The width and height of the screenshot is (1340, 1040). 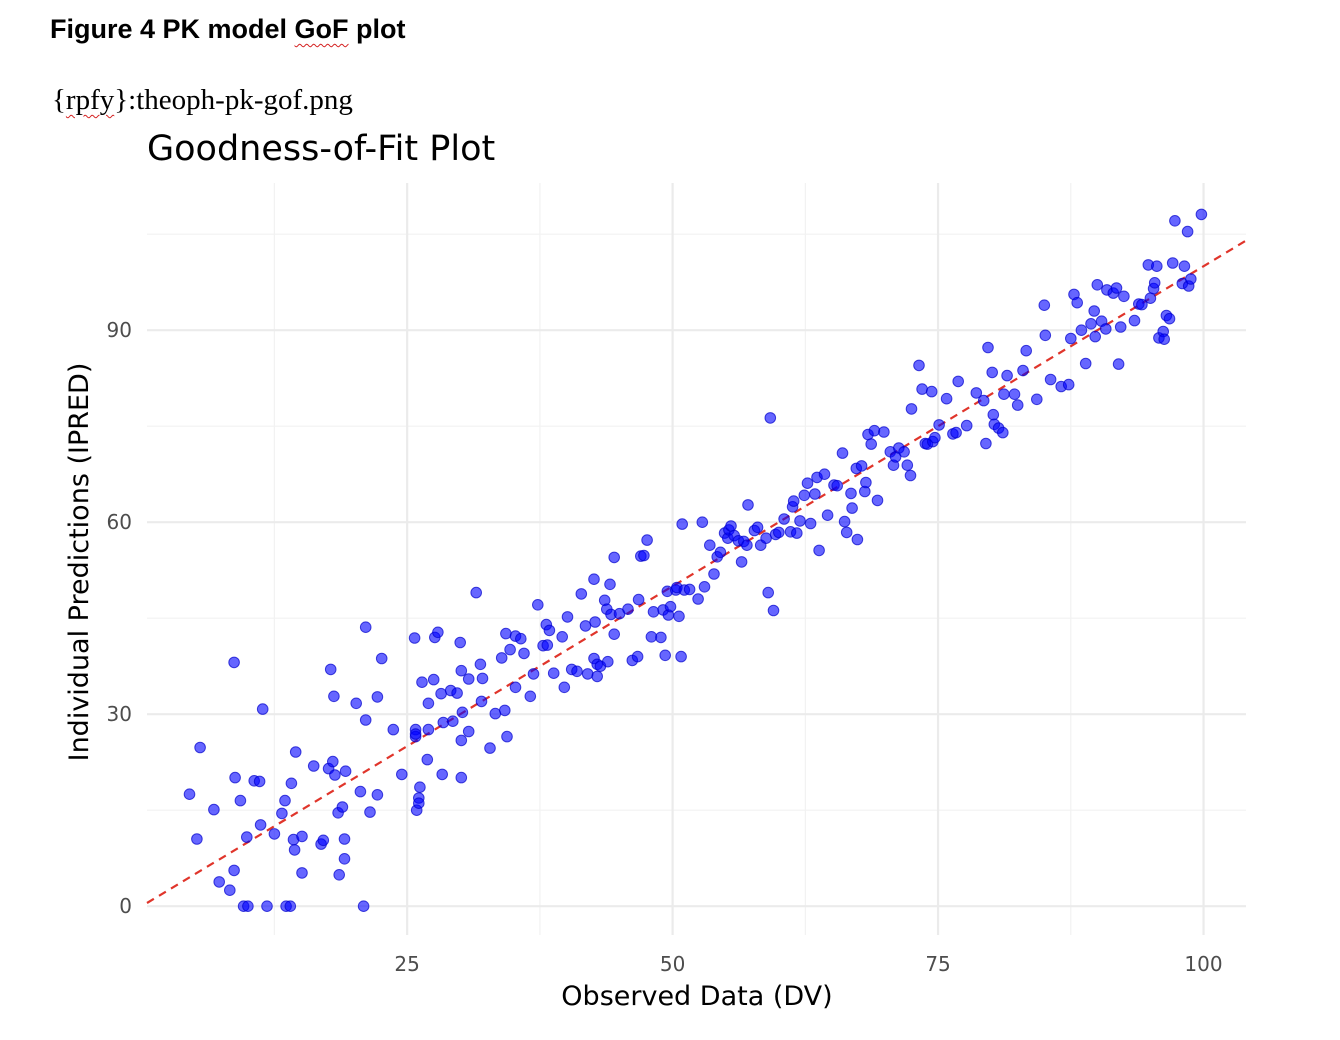 What do you see at coordinates (79, 562) in the screenshot?
I see `y-axis-label: Individual Predictions (IPRED)` at bounding box center [79, 562].